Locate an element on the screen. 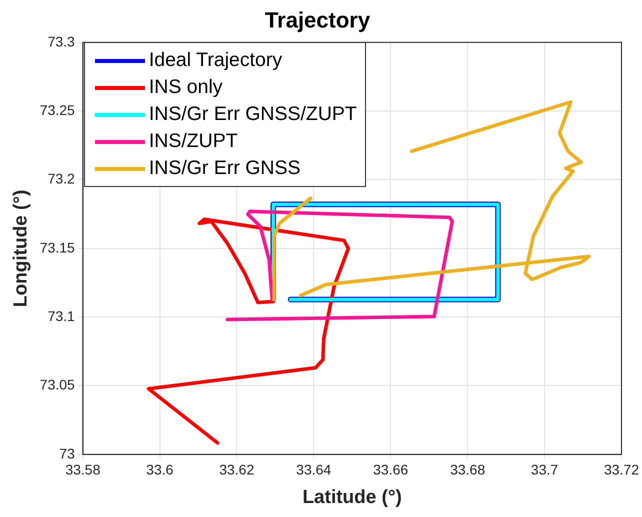  x-tick-label: 33.66 is located at coordinates (390, 470).